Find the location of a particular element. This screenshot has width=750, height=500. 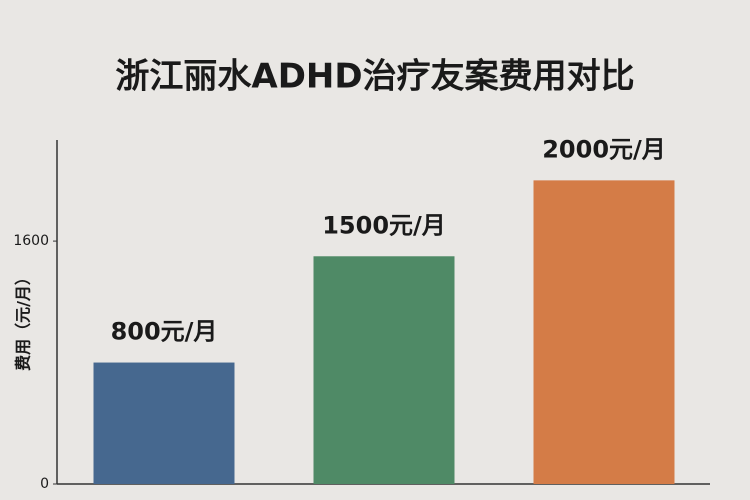

y-axis-label: 费用（元/月） is located at coordinates (23, 320).